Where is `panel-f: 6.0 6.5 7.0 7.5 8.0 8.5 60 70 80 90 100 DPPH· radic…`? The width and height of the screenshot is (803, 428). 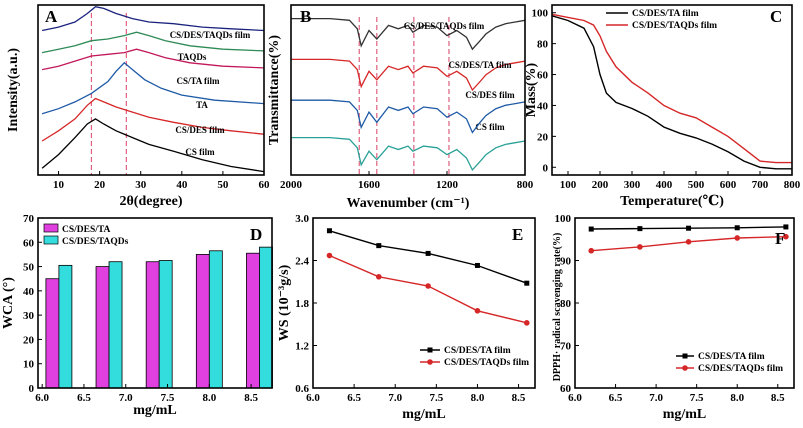
panel-f: 6.0 6.5 7.0 7.5 8.0 8.5 60 70 80 90 100 DPPH· radic… is located at coordinates (673, 317).